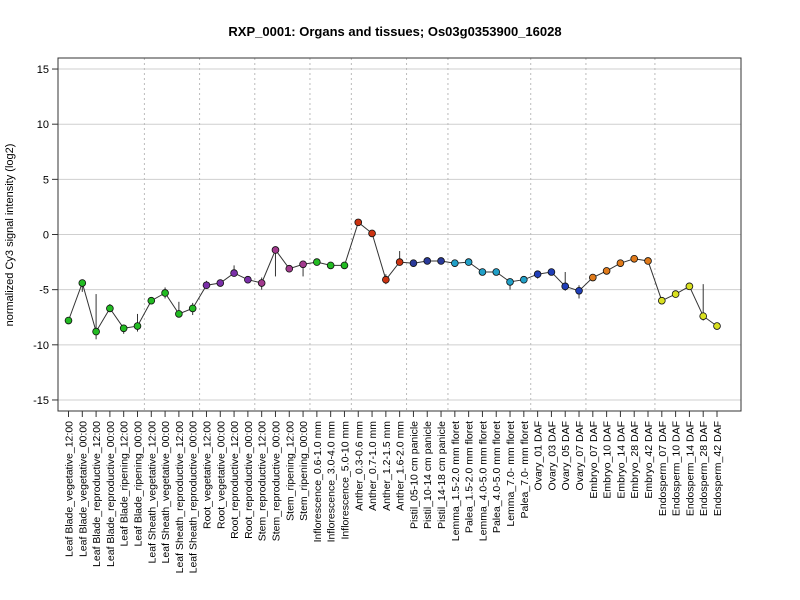 This screenshot has height=600, width=800. Describe the element at coordinates (166, 492) in the screenshot. I see `x-tick-label: Leaf Sheath_vegetative_00:00` at that location.